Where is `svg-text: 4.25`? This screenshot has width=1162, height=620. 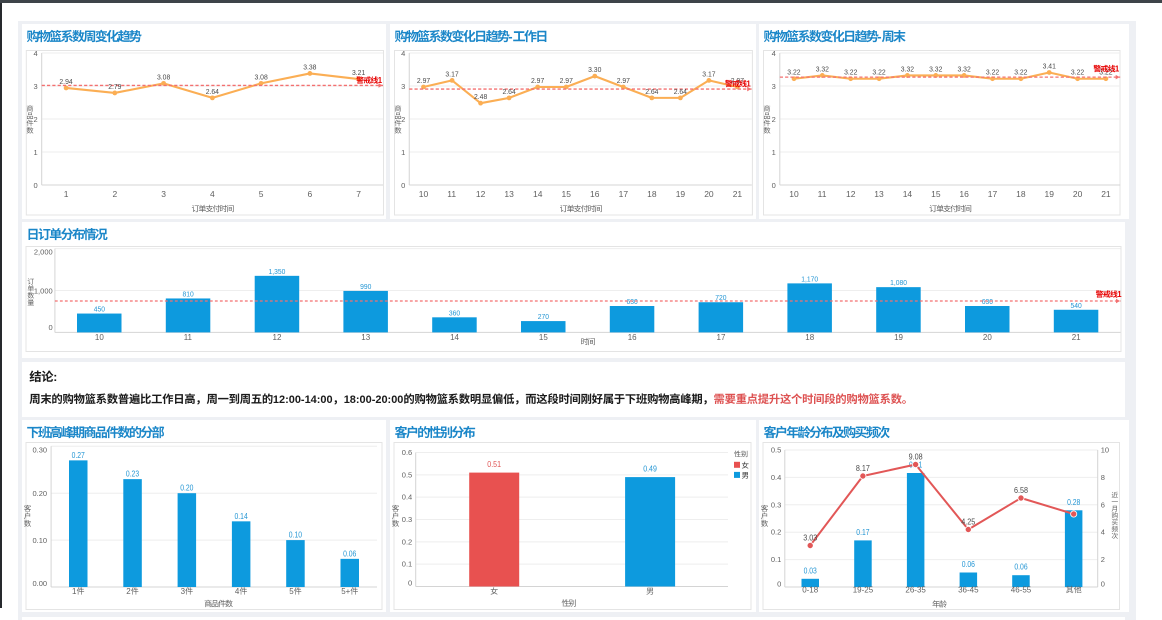
svg-text: 4.25 is located at coordinates (968, 522).